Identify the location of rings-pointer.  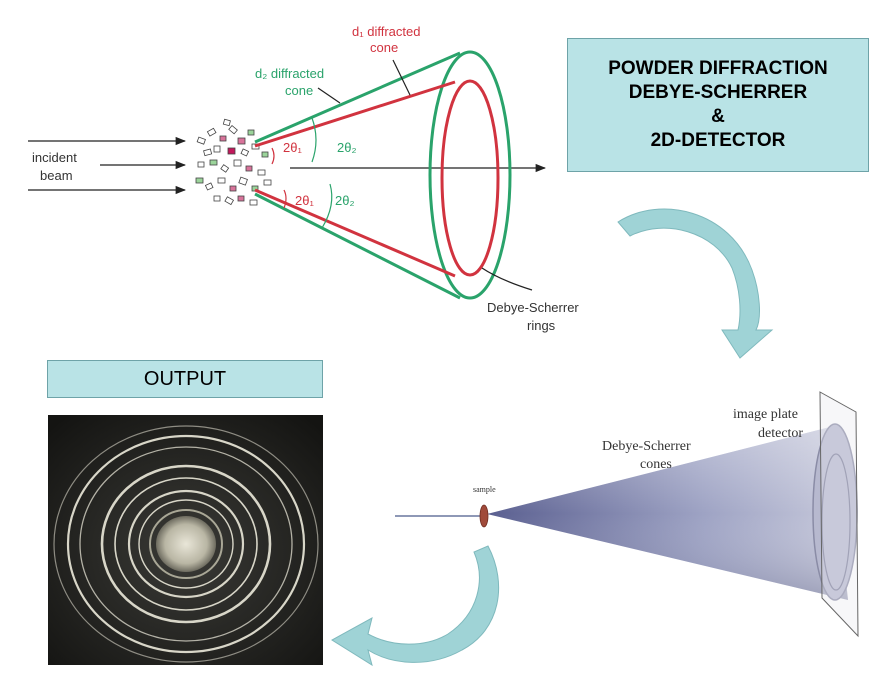
(507, 279).